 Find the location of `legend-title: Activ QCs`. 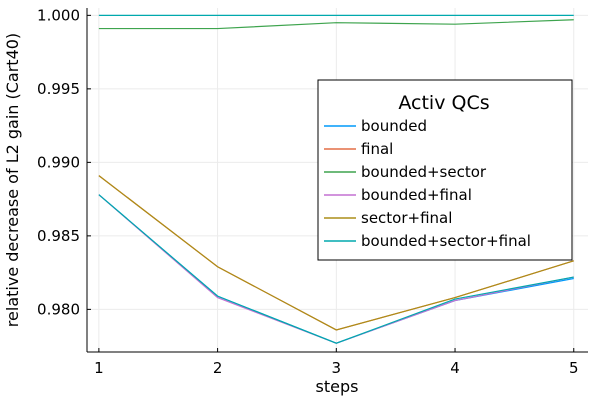

legend-title: Activ QCs is located at coordinates (443, 103).